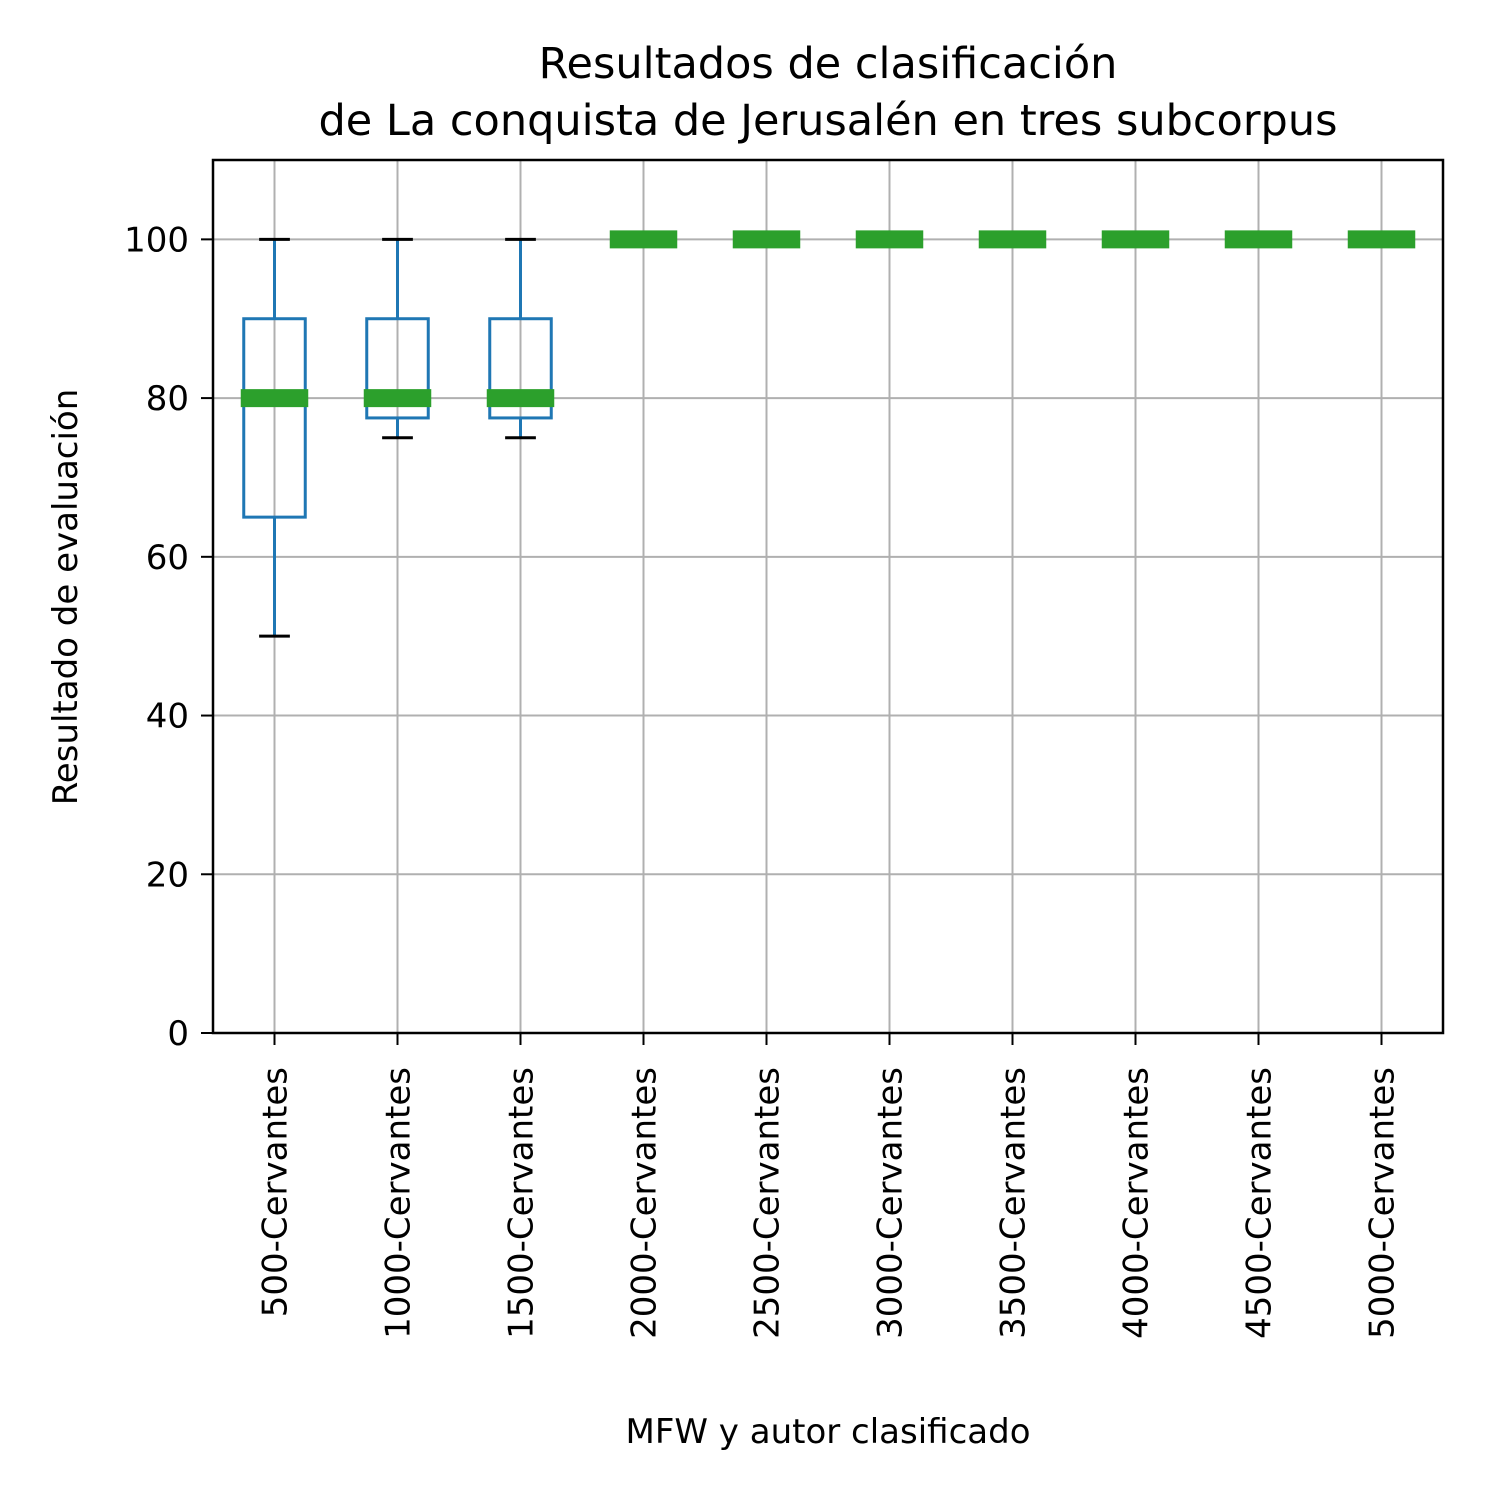 This screenshot has width=1500, height=1500. What do you see at coordinates (167, 399) in the screenshot?
I see `y-tick-label: 80` at bounding box center [167, 399].